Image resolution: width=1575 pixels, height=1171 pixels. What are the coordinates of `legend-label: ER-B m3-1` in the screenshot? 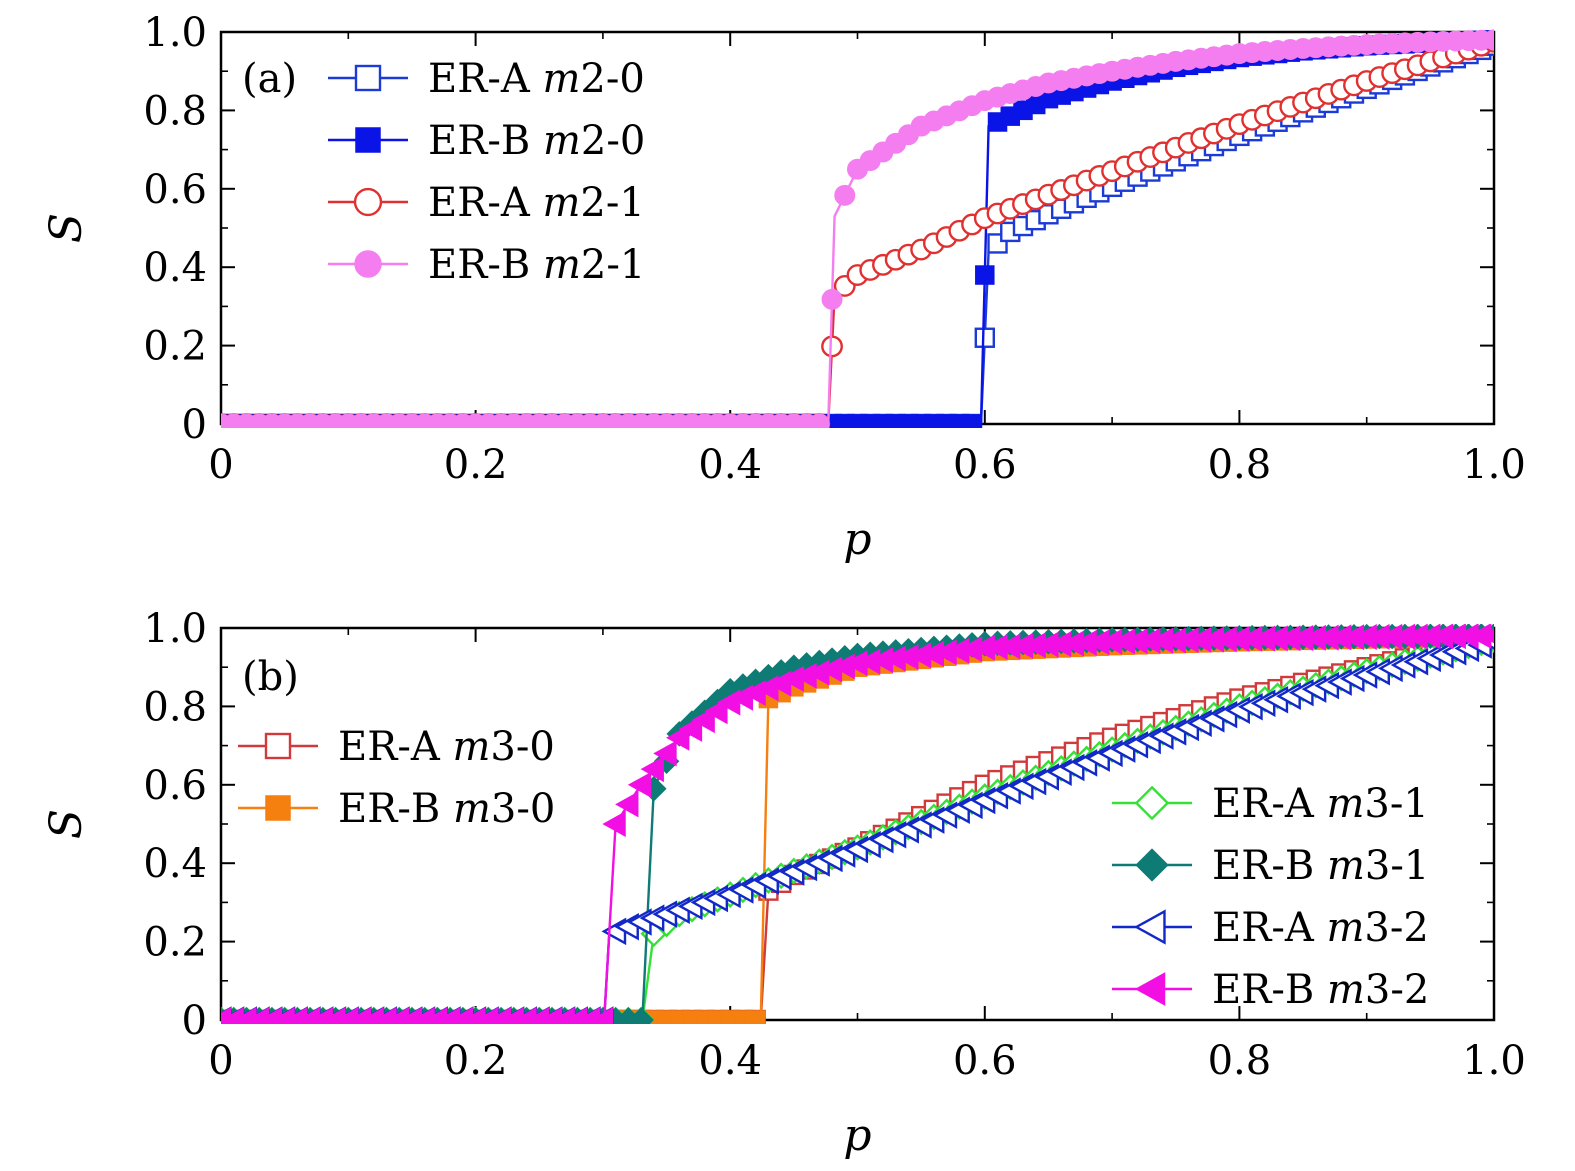 It's located at (1320, 866).